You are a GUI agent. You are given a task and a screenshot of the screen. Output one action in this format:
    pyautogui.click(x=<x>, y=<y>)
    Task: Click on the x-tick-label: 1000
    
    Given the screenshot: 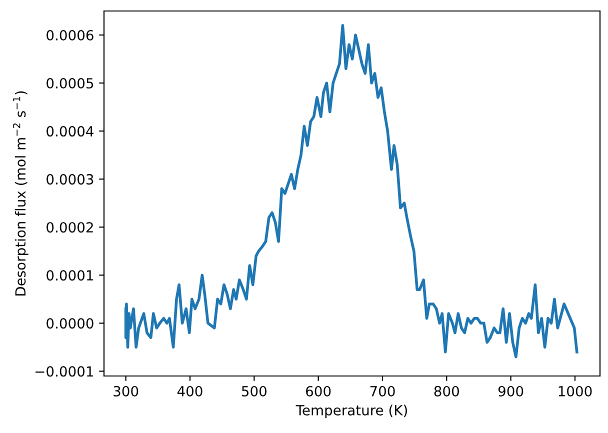 What is the action you would take?
    pyautogui.click(x=575, y=391)
    